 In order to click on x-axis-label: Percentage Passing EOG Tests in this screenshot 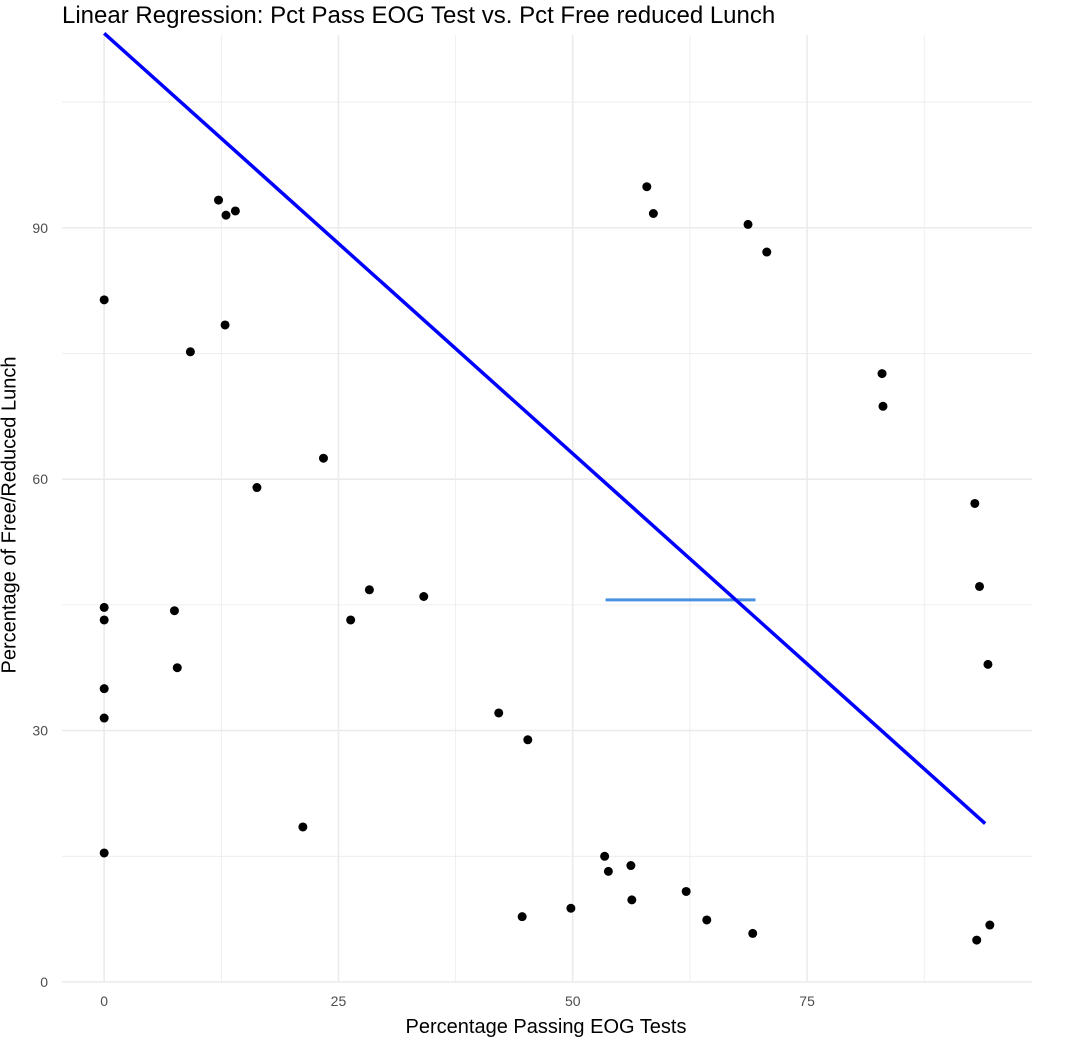, I will do `click(546, 1027)`.